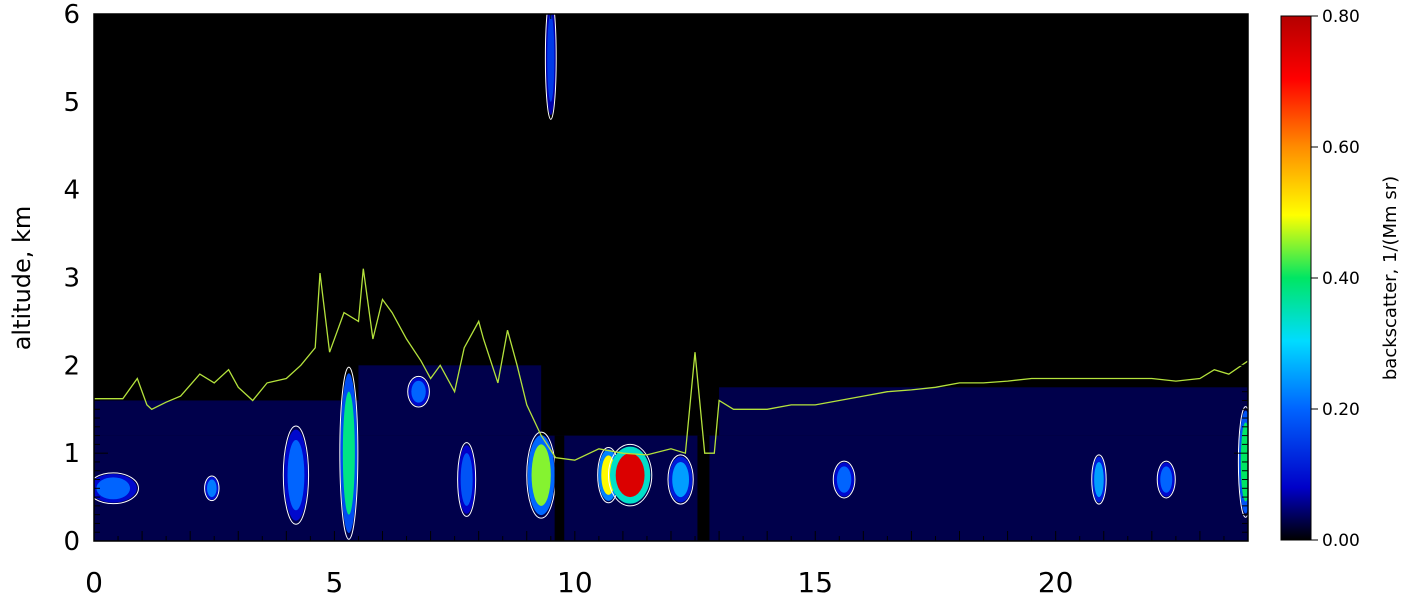  I want to click on y-tick-label: 0, so click(71, 542).